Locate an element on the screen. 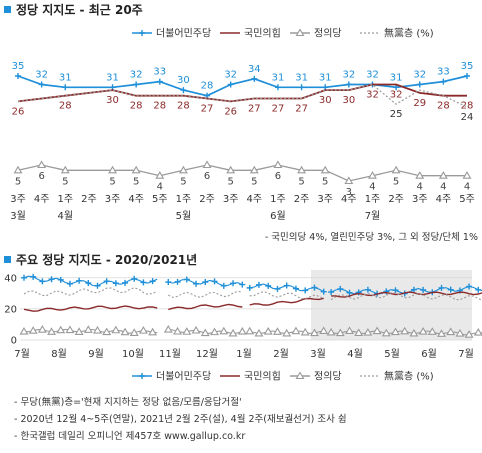 The height and width of the screenshot is (453, 482). data-label: 30 is located at coordinates (348, 100).